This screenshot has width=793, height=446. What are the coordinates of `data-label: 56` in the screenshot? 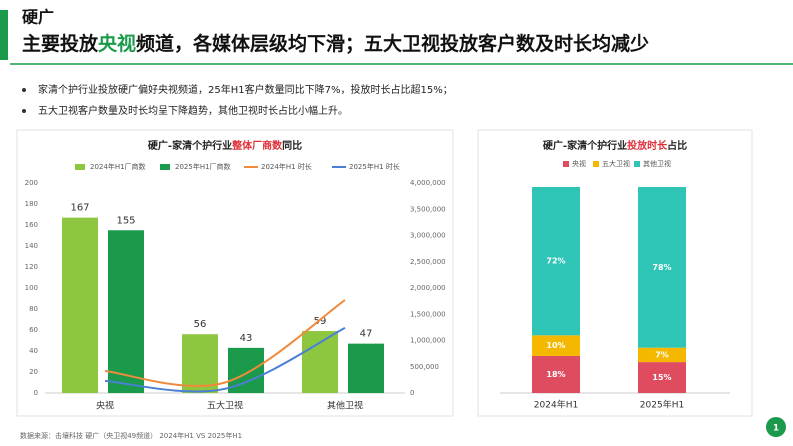 It's located at (200, 324).